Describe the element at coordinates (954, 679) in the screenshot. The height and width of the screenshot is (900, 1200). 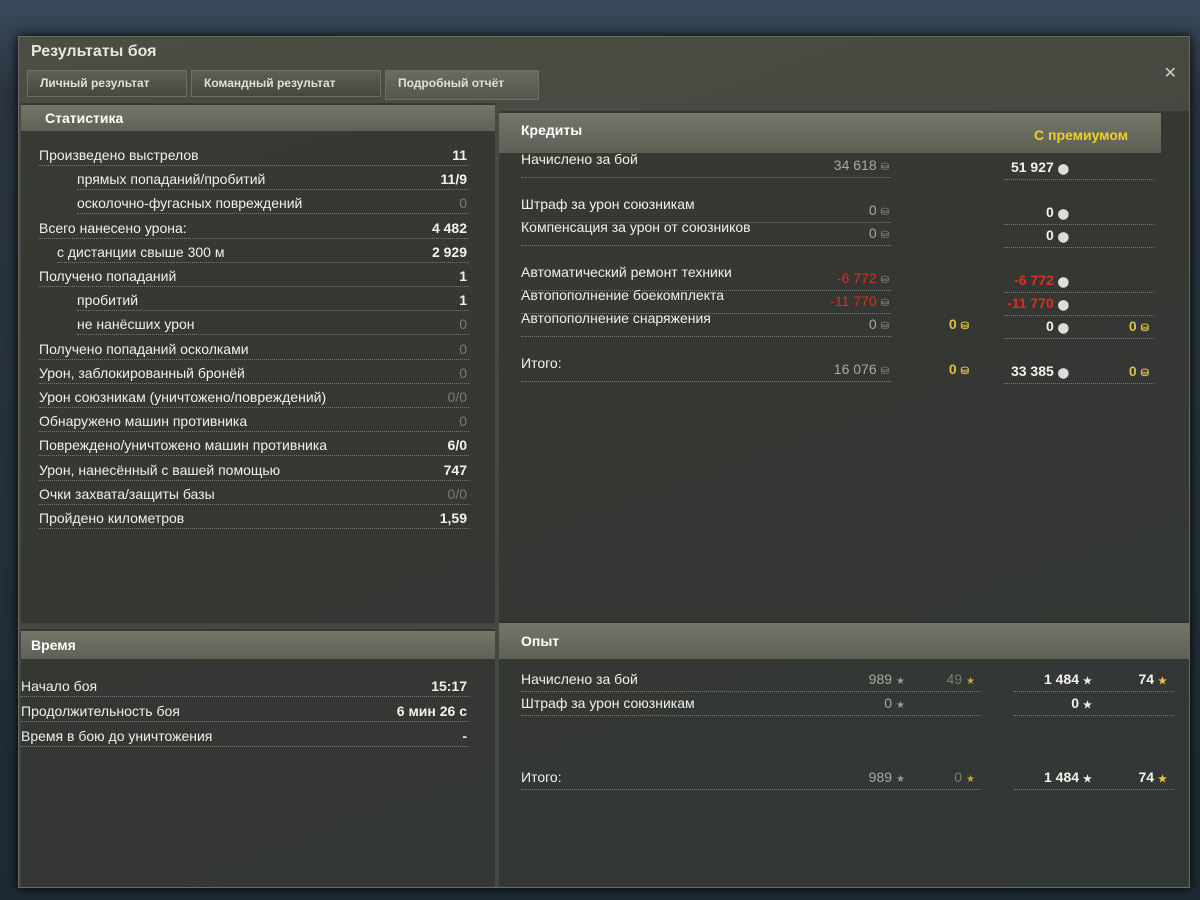
I see `xp-base-free-text: 49` at that location.